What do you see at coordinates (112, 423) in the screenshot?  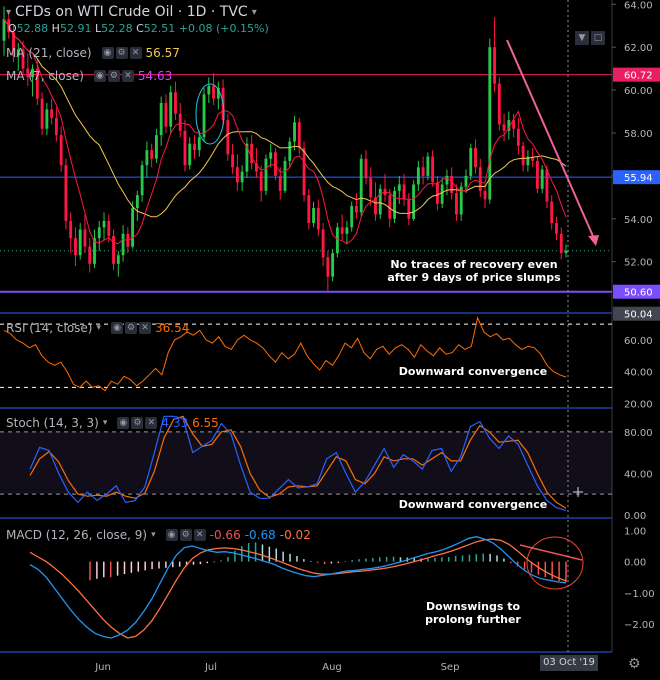 I see `stoch-legend: Stoch (14, 3, 3) ▾ ◉ ⚙ ✕ 4.33 6.55` at bounding box center [112, 423].